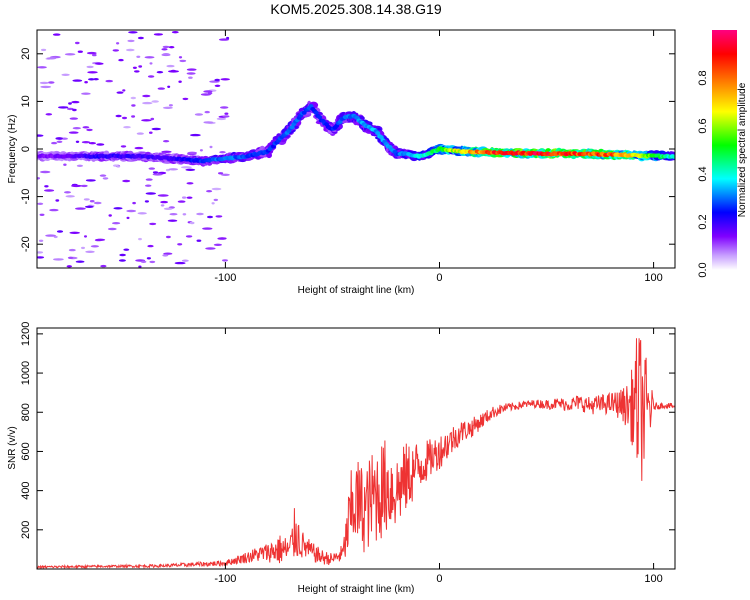  What do you see at coordinates (26, 197) in the screenshot?
I see `y-tick-label: -10` at bounding box center [26, 197].